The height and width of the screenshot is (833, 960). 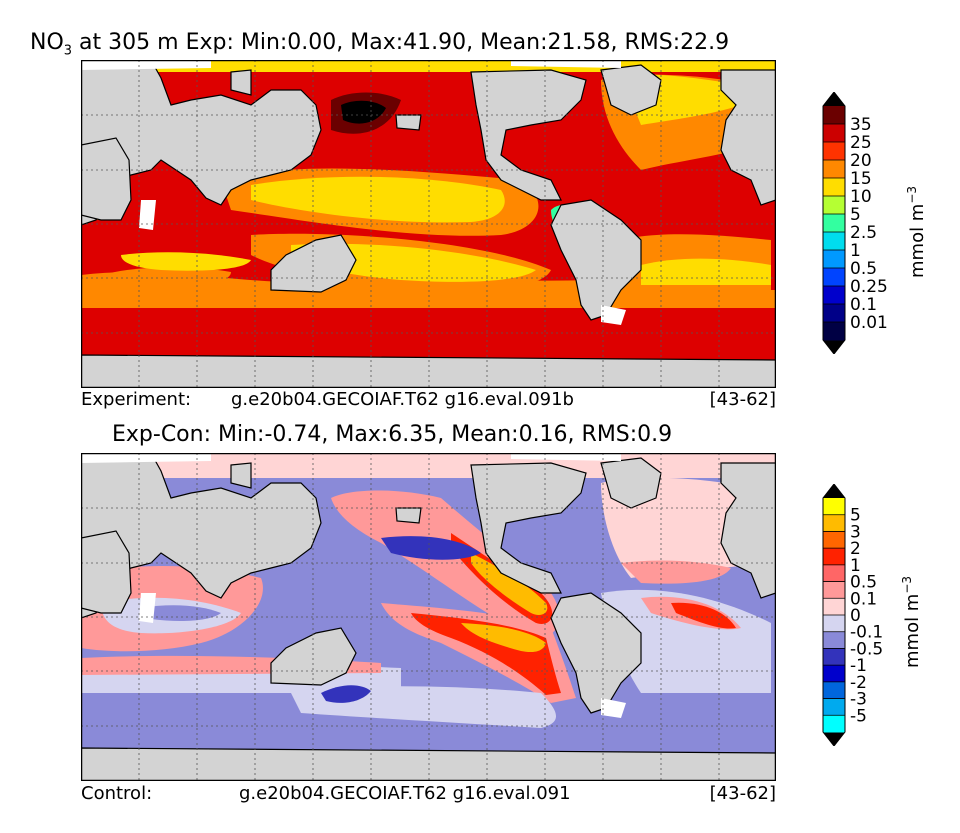 I want to click on caption-label: Control:, so click(x=117, y=793).